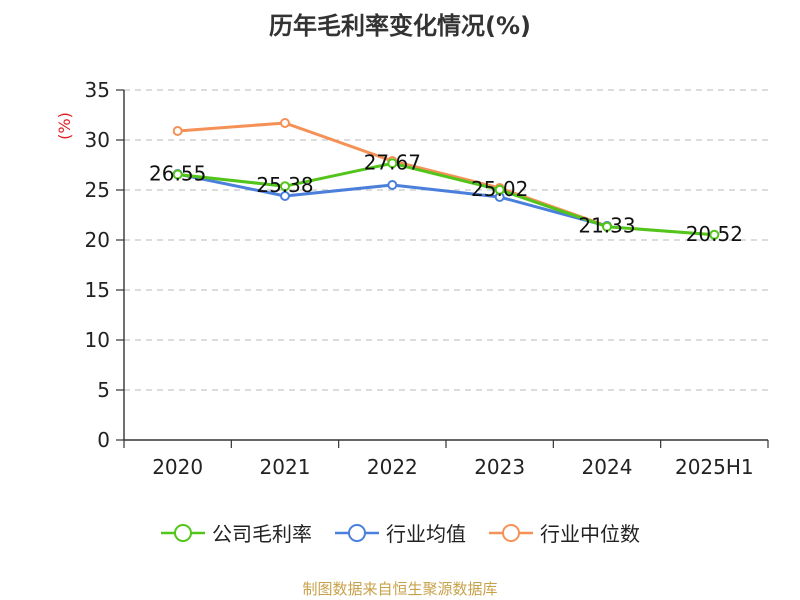 This screenshot has height=600, width=800. Describe the element at coordinates (400, 589) in the screenshot. I see `source-note: 制图数据来自恒生聚源数据库` at that location.